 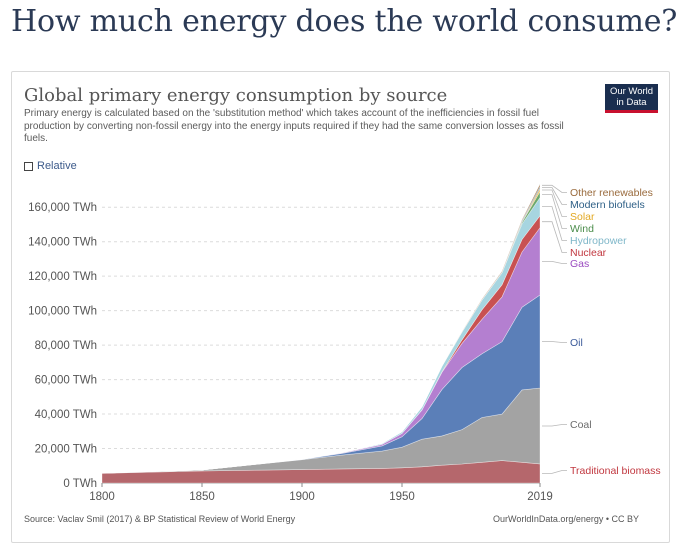 What do you see at coordinates (554, 472) in the screenshot?
I see `legend-leader-traditional-biomass` at bounding box center [554, 472].